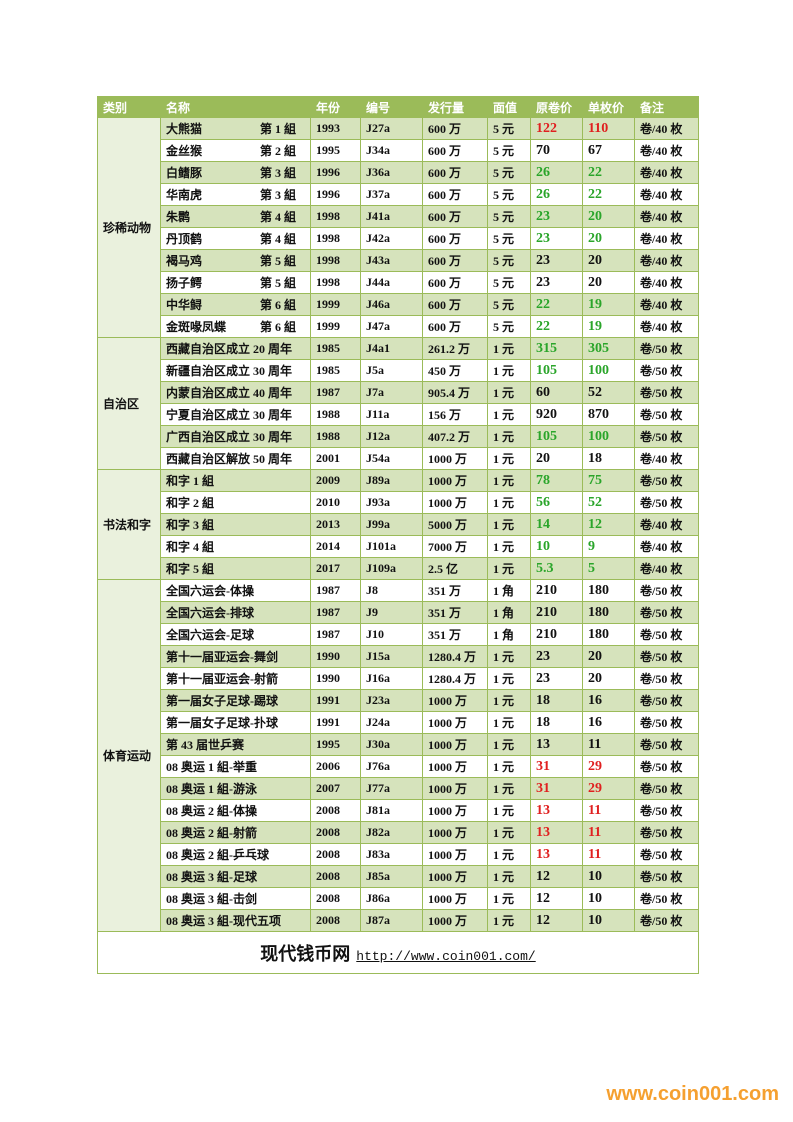 Image resolution: width=793 pixels, height=1122 pixels. What do you see at coordinates (455, 634) in the screenshot?
I see `issue-cell: 351 万` at bounding box center [455, 634].